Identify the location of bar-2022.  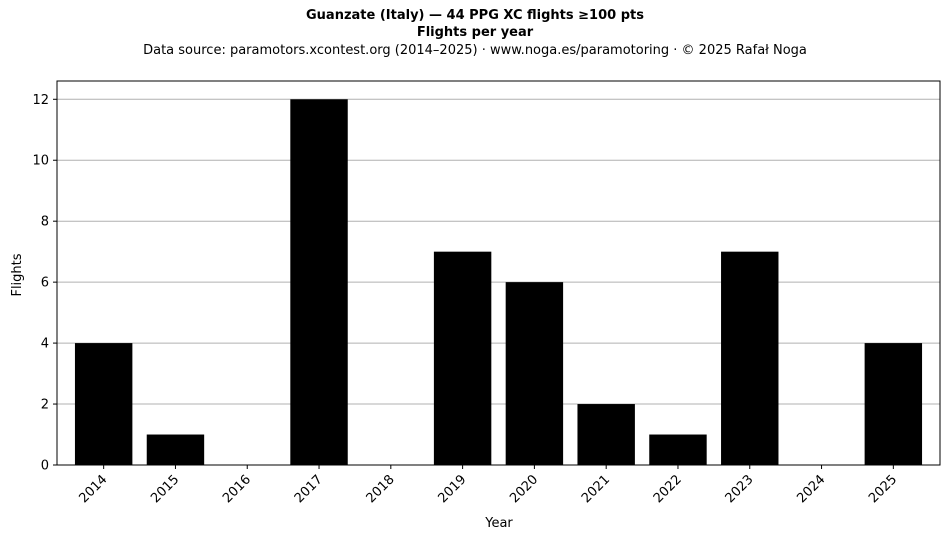
(678, 449).